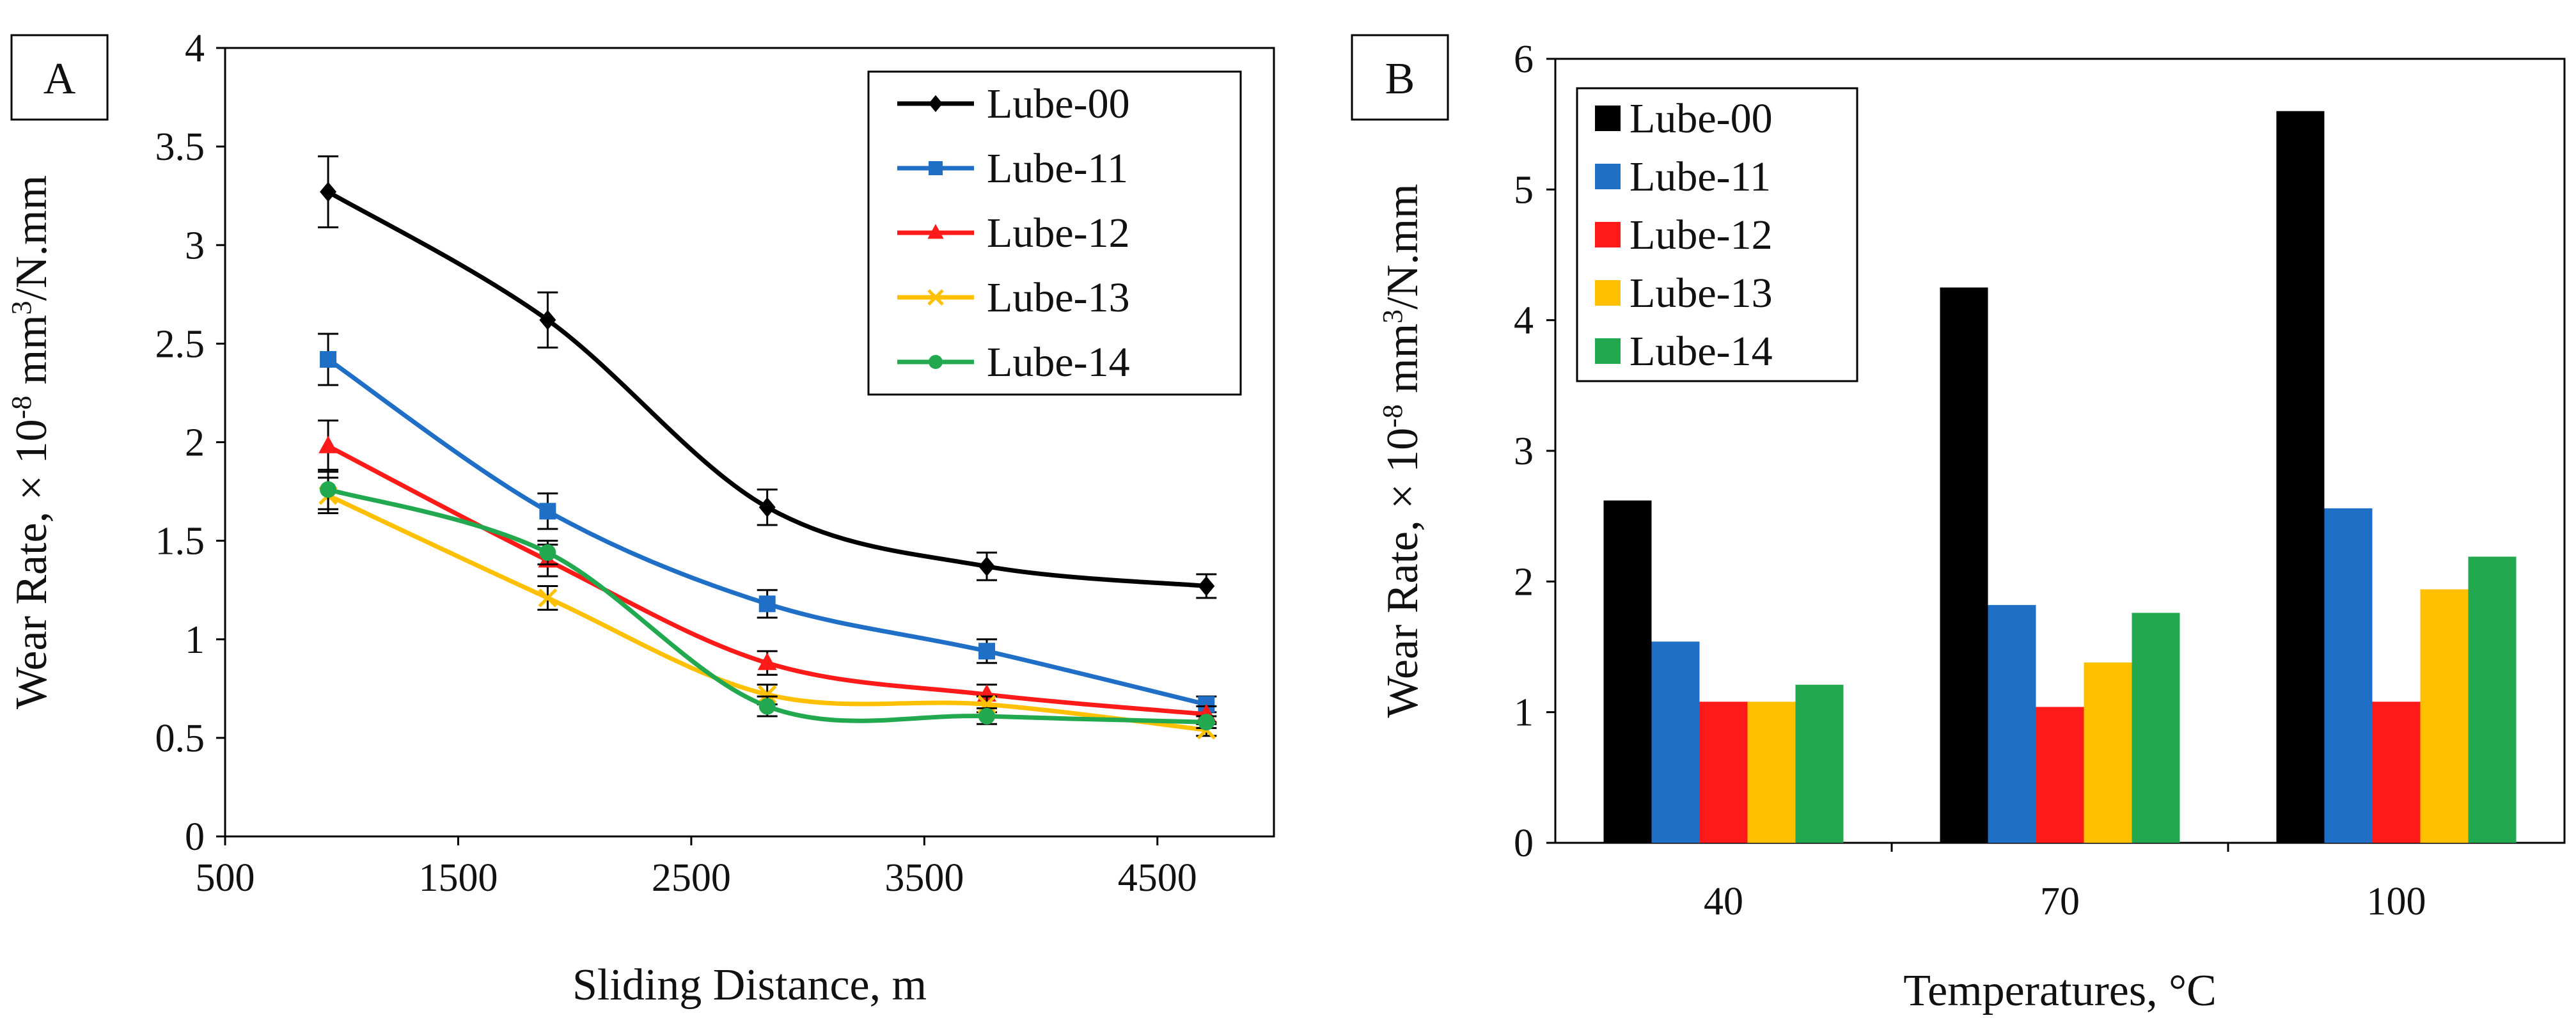  I want to click on y-tick-label-b-4: 4, so click(1524, 321).